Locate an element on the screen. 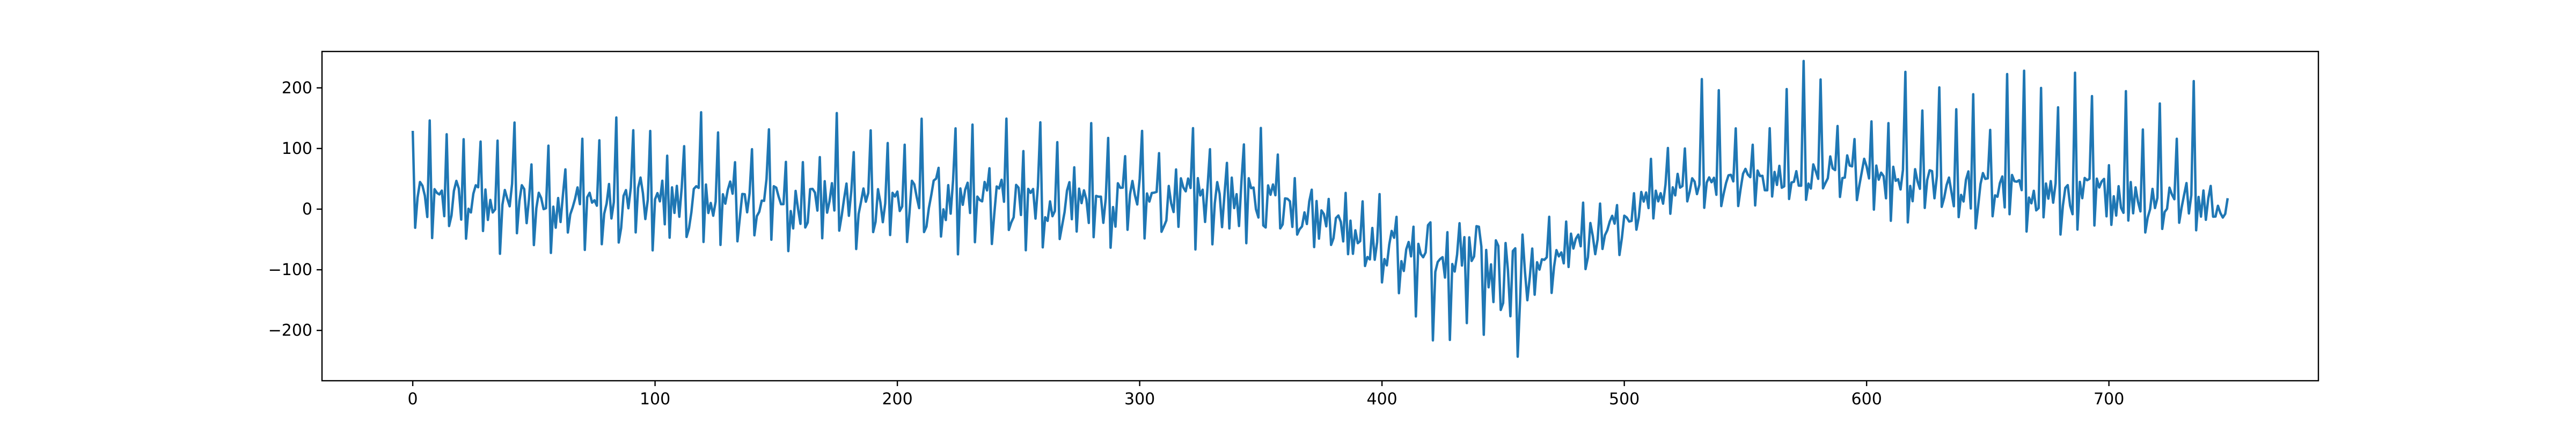 This screenshot has height=429, width=2576. y-tick-label: 100 is located at coordinates (297, 148).